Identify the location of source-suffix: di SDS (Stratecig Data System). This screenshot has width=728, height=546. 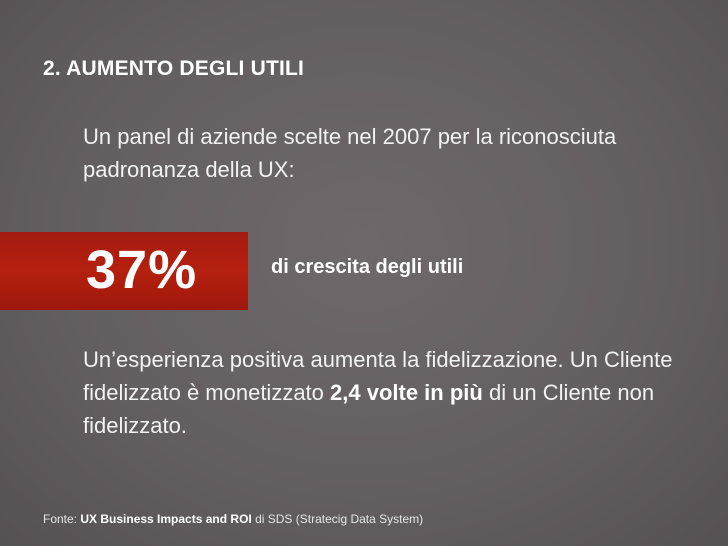
(337, 519).